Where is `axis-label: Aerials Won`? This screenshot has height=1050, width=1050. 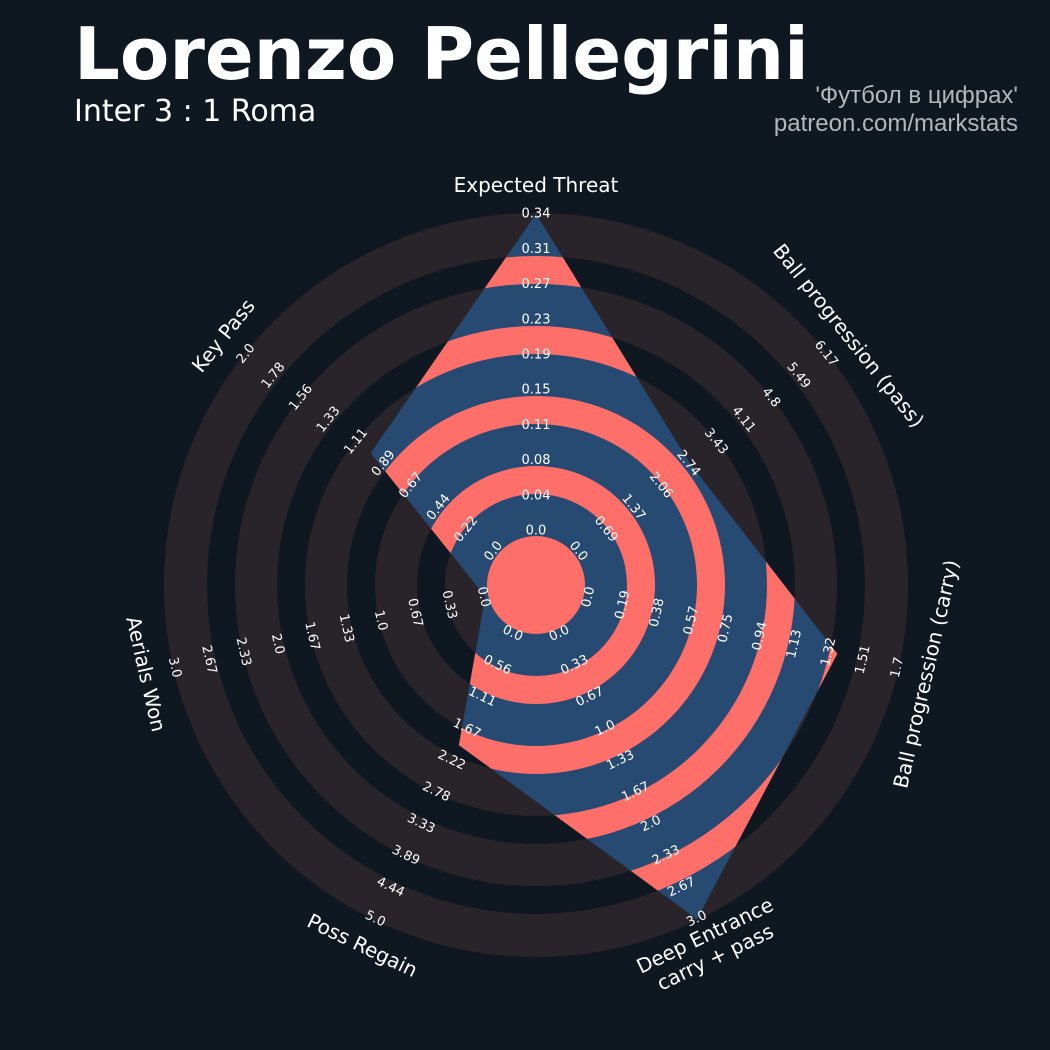 axis-label: Aerials Won is located at coordinates (146, 674).